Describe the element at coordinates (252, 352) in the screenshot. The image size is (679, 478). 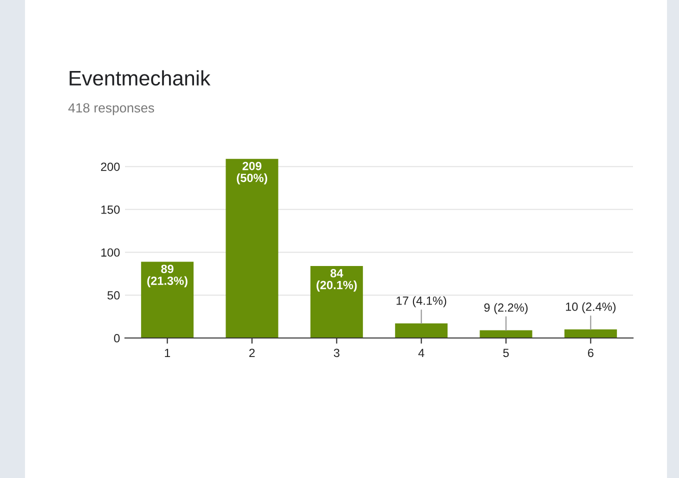
I see `x-tick-label: 2` at that location.